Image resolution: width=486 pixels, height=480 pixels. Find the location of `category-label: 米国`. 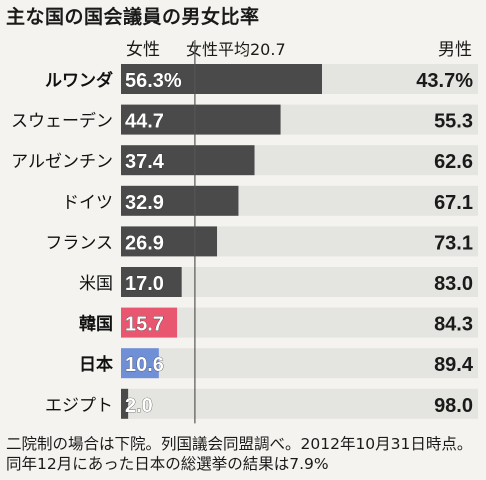

category-label: 米国 is located at coordinates (96, 284).